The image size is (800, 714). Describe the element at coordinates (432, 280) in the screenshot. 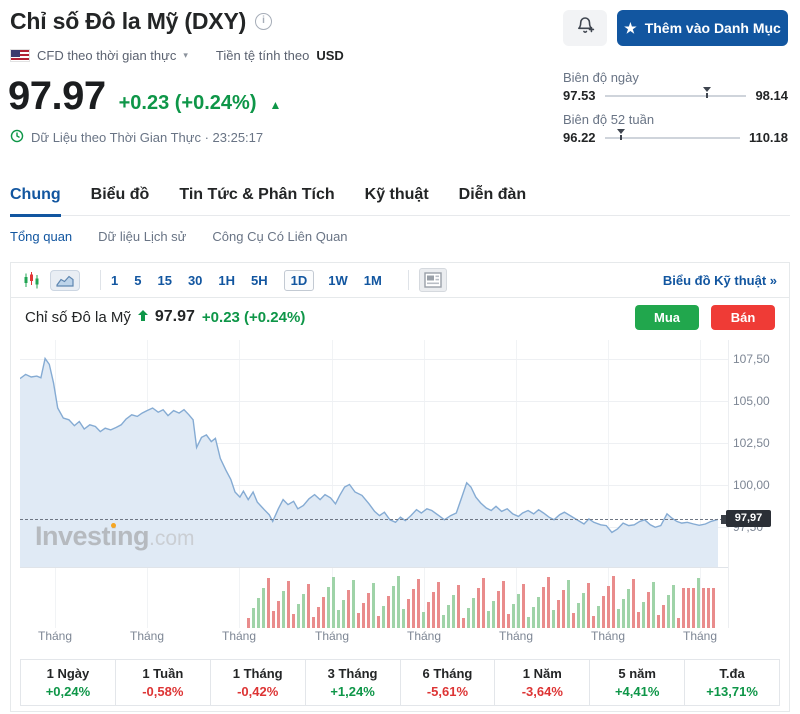

I see `news-panel-icon` at that location.